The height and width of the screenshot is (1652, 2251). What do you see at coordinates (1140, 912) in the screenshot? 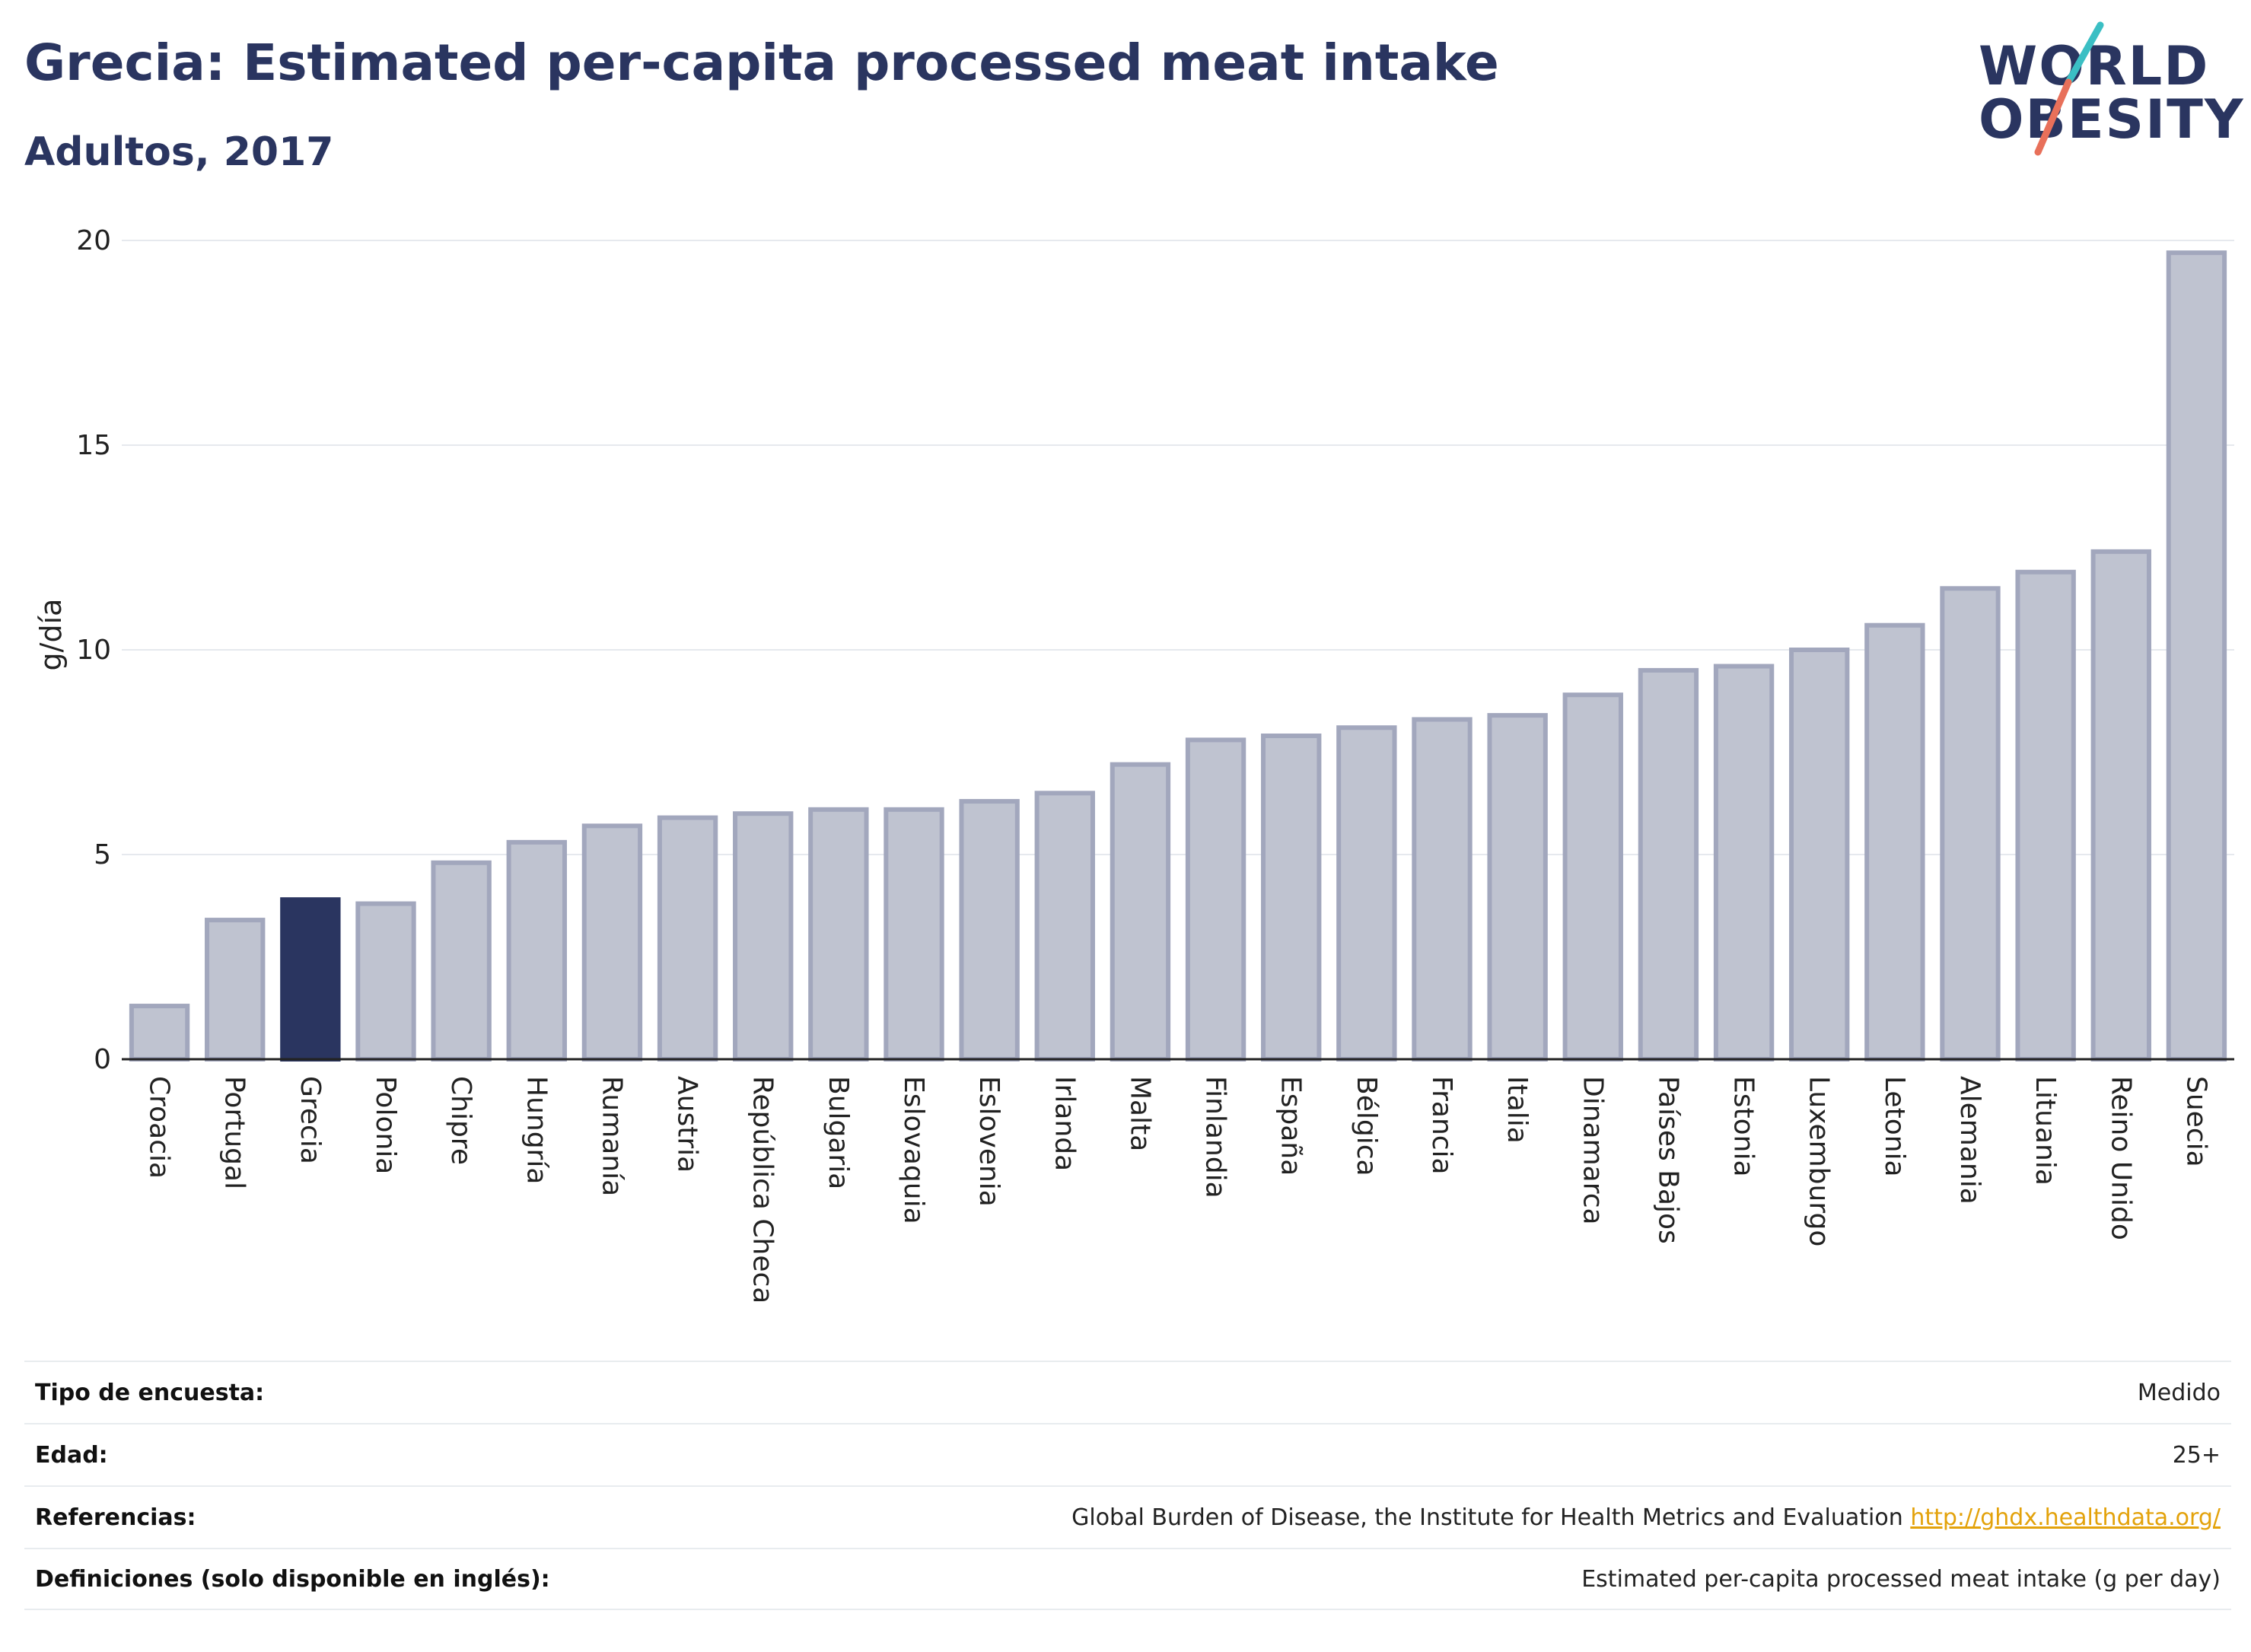
I see `bar-malta` at bounding box center [1140, 912].